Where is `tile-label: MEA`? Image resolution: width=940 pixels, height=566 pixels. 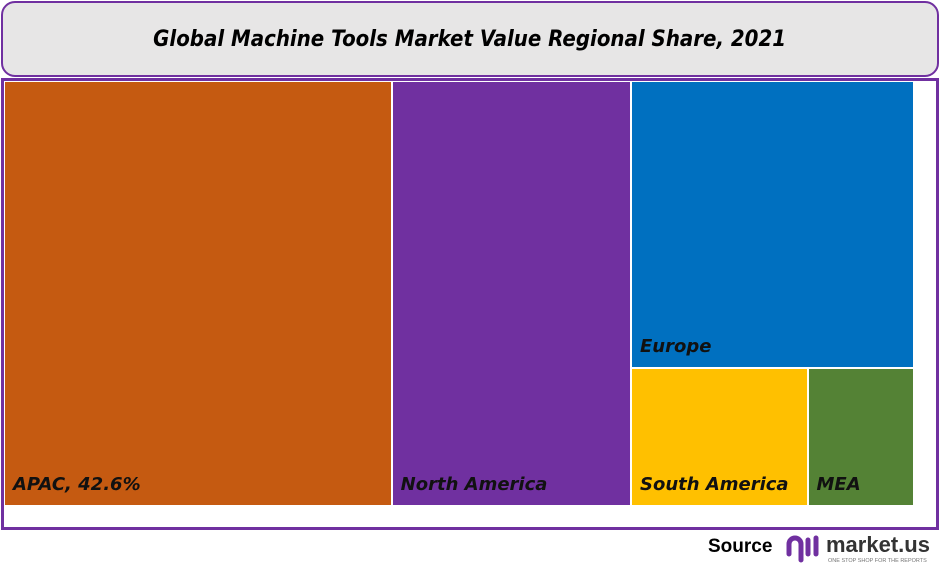
tile-label: MEA is located at coordinates (838, 484).